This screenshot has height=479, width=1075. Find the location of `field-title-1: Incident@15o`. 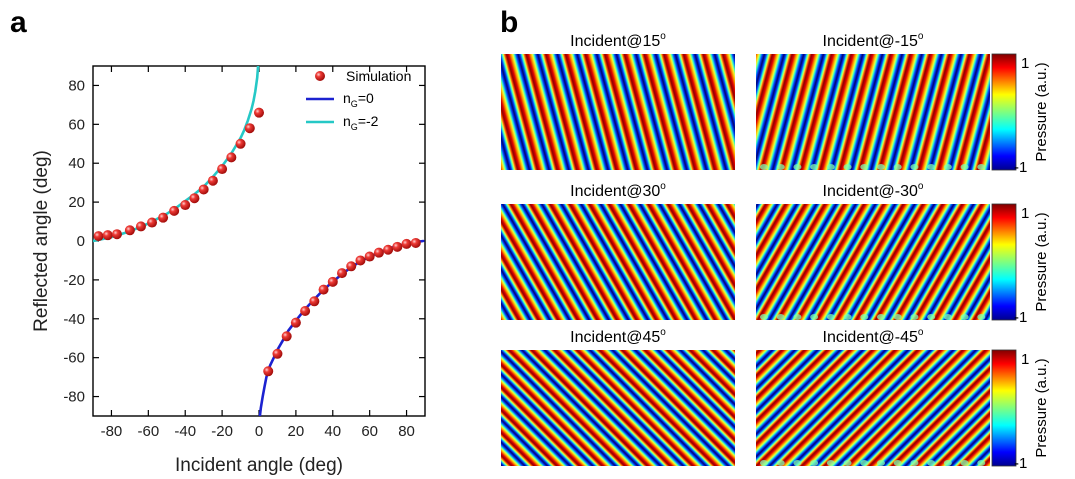

field-title-1: Incident@15o is located at coordinates (618, 40).